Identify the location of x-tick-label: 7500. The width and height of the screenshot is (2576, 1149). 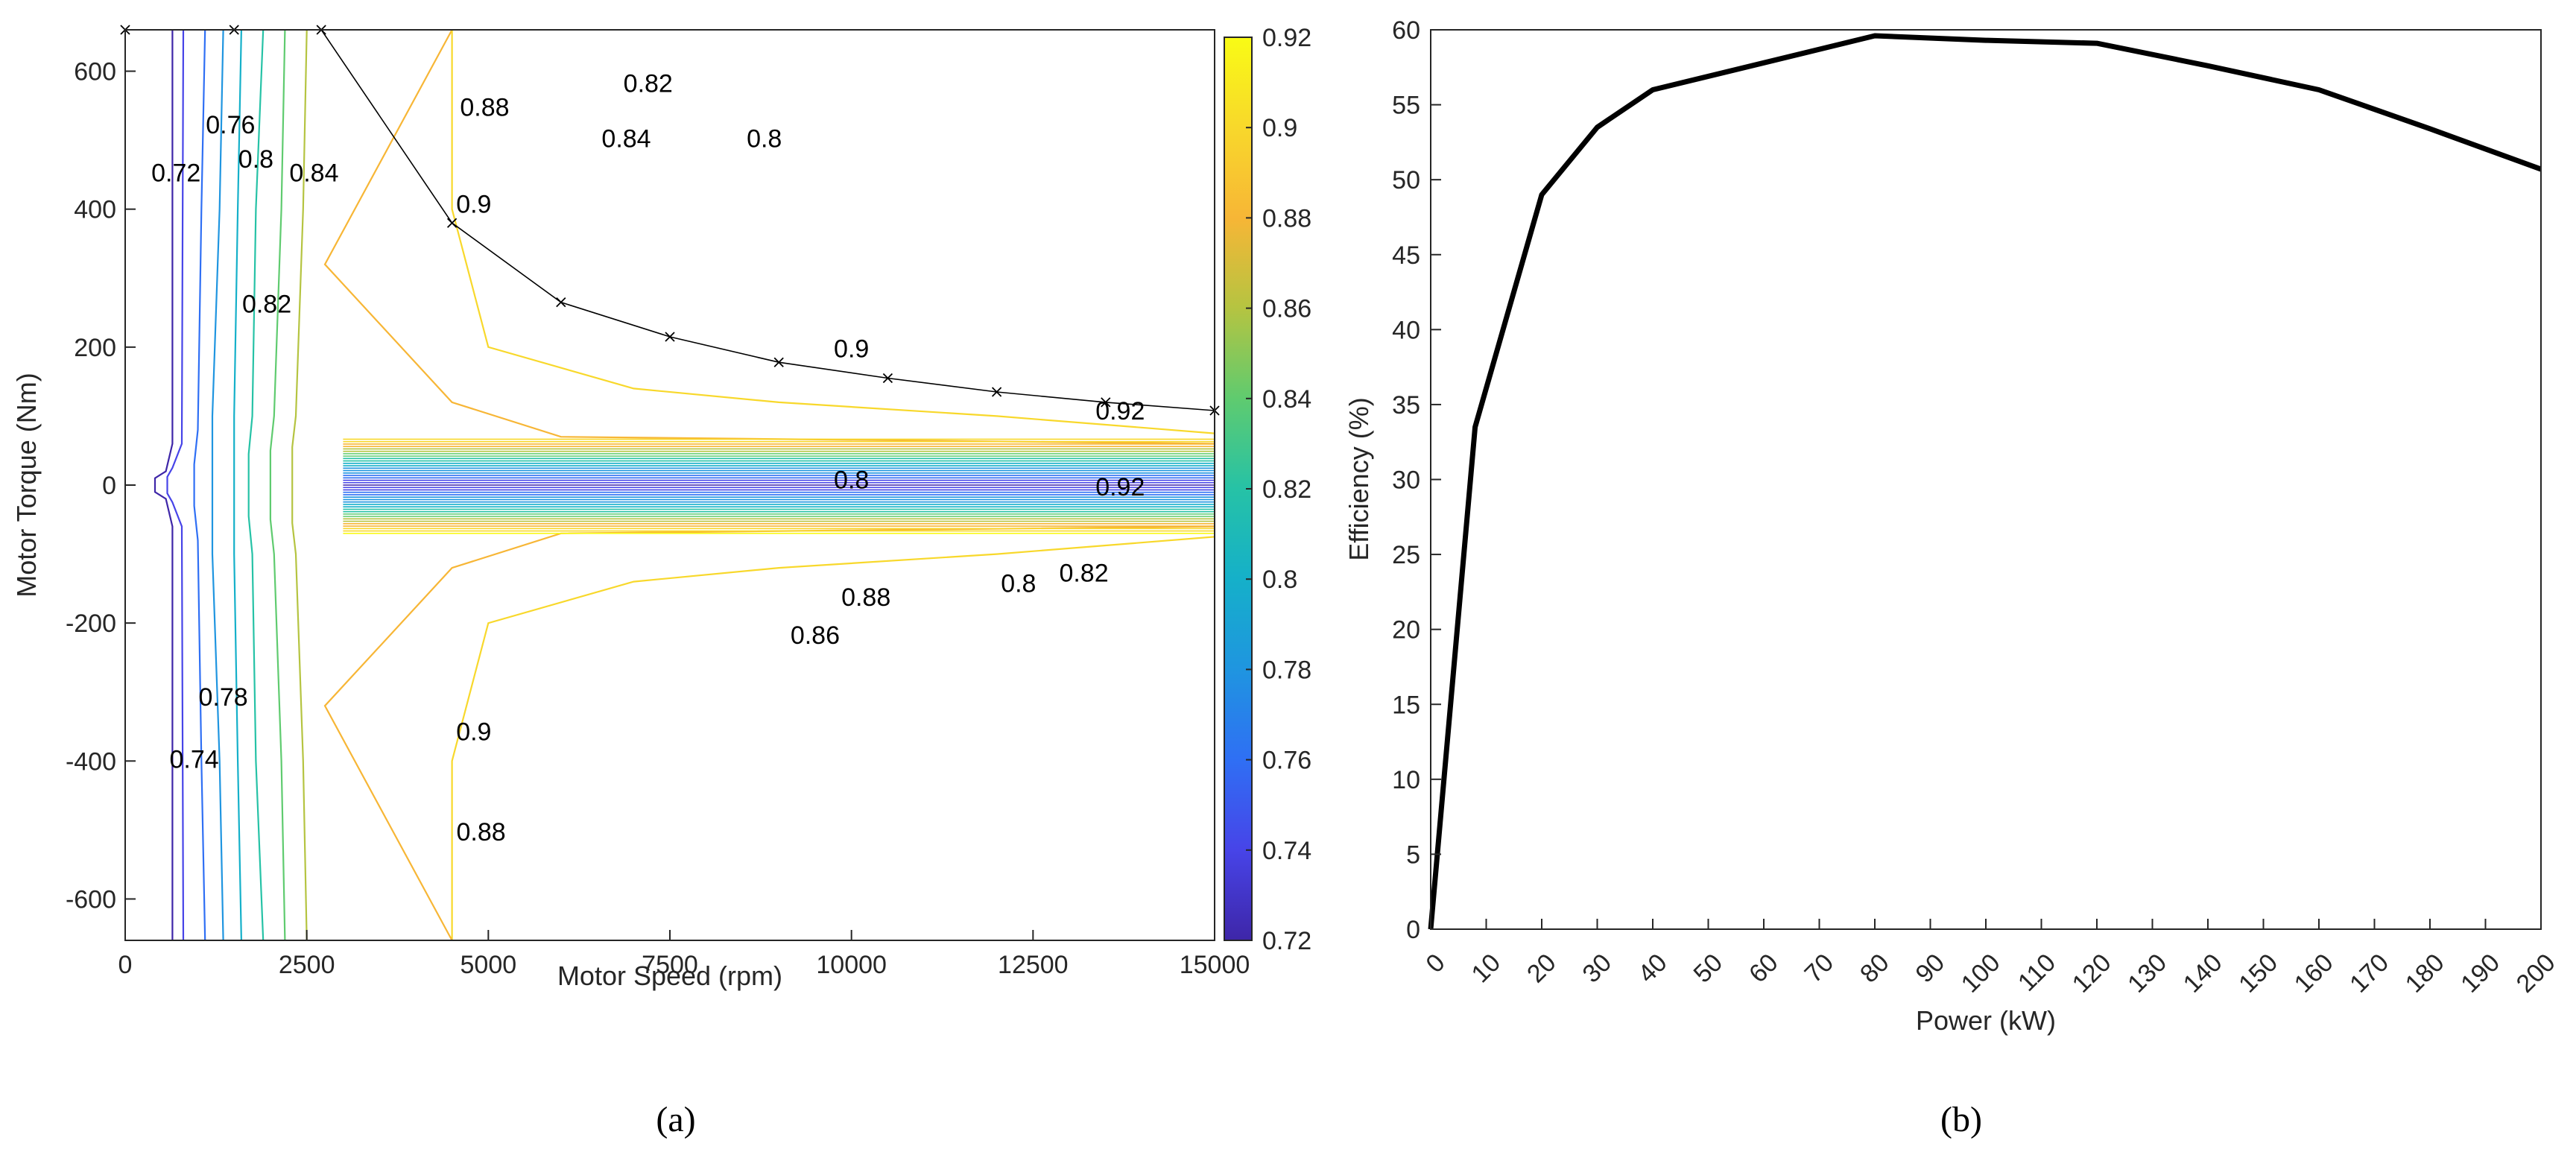
(670, 965).